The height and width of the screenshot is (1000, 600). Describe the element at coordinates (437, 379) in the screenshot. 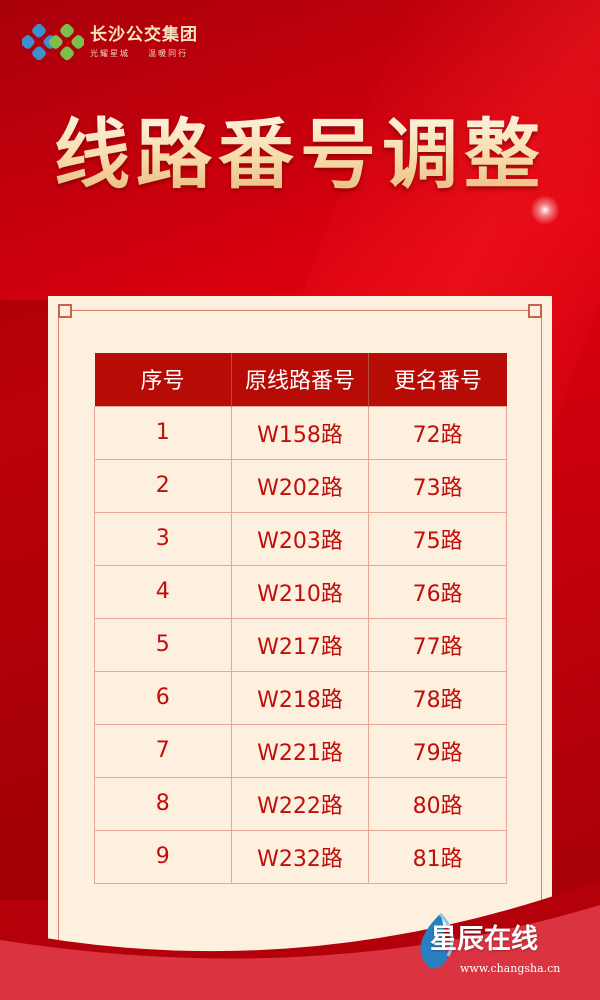

I see `header-new-route: 更名番号` at that location.